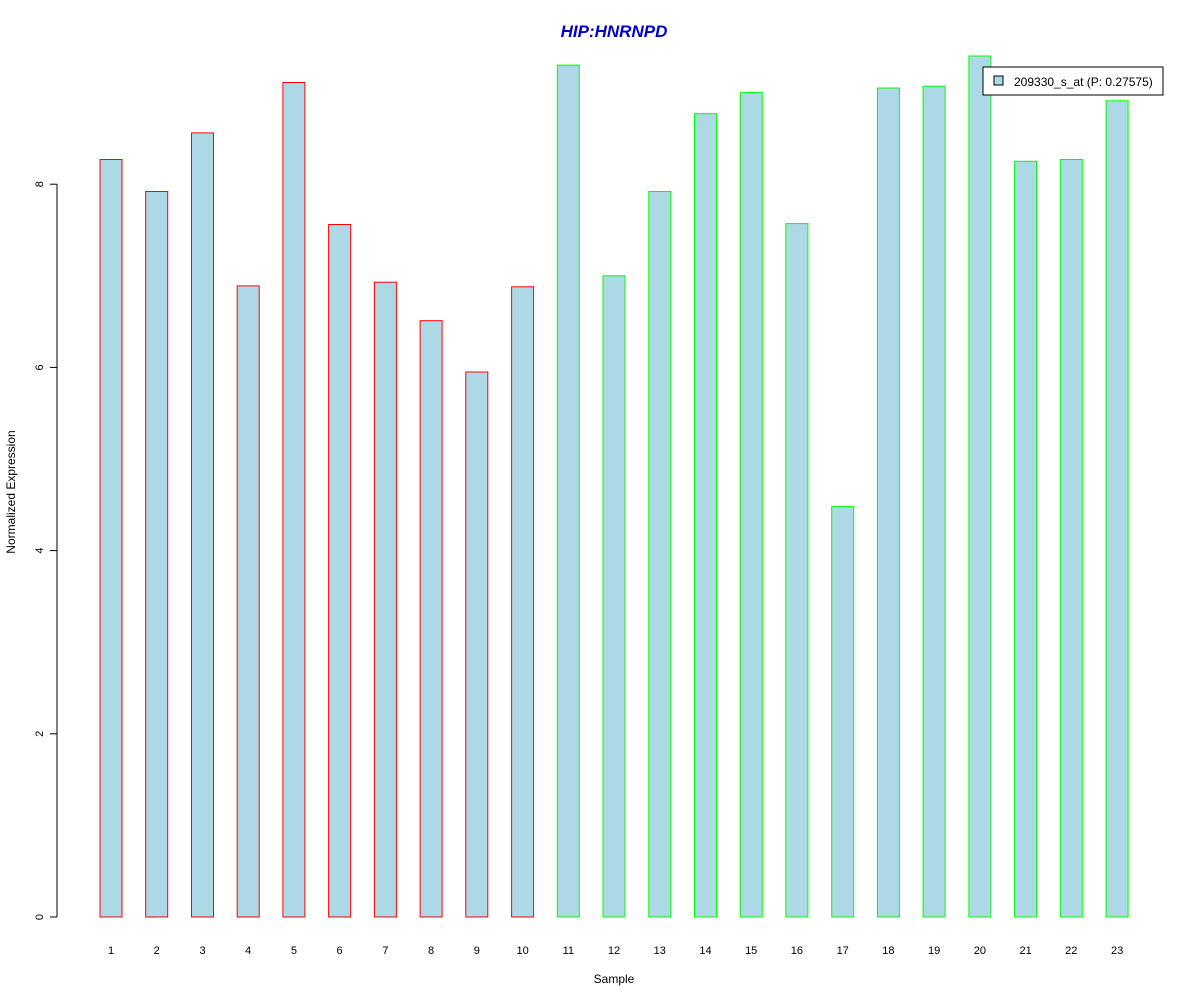 The image size is (1200, 1000). I want to click on x-tick-label: 22, so click(1071, 951).